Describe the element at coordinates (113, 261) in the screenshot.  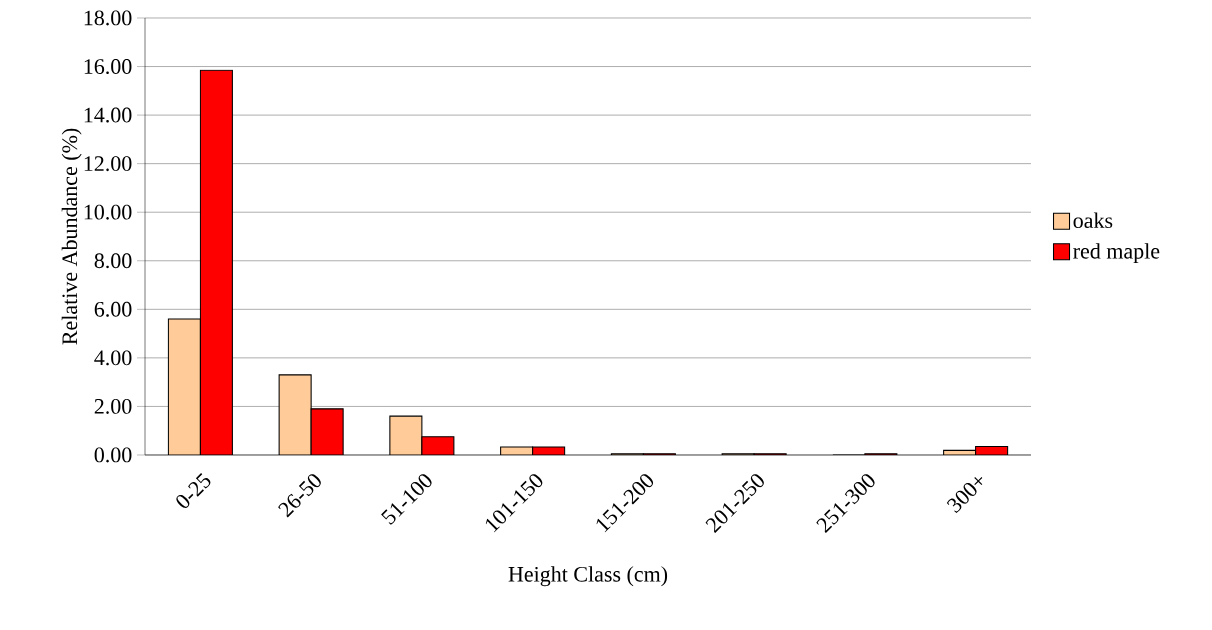
I see `y-tick-label: 8.00` at that location.